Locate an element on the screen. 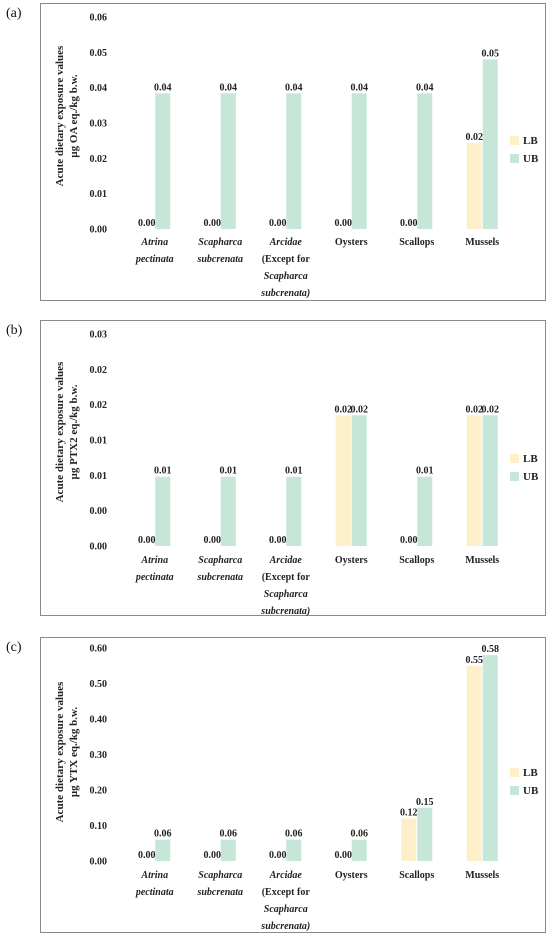 This screenshot has width=550, height=941. y-tick-label: 0.60 is located at coordinates (99, 649).